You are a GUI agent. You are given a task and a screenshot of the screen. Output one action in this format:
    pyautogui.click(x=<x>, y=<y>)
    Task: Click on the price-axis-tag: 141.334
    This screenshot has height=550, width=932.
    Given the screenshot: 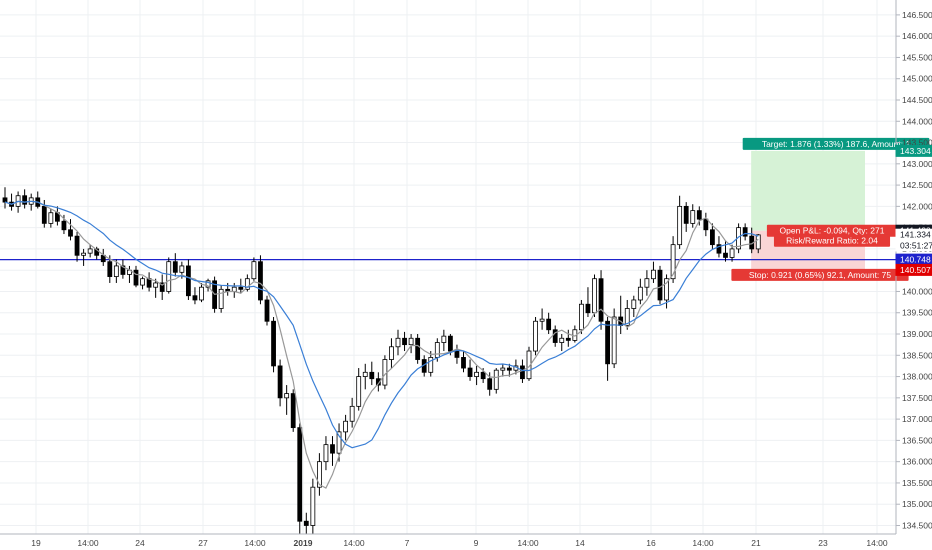 What is the action you would take?
    pyautogui.click(x=913, y=234)
    